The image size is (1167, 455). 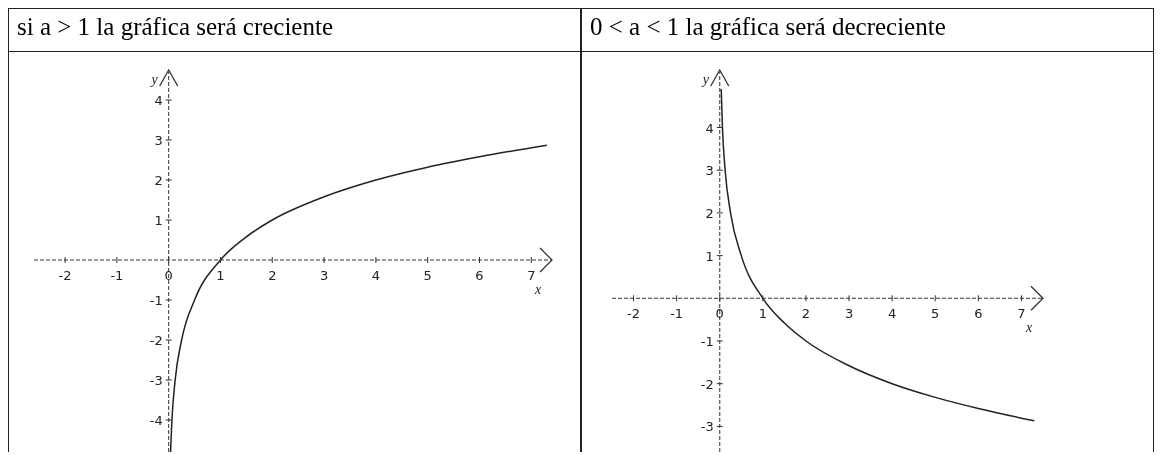 What do you see at coordinates (294, 30) in the screenshot?
I see `chart-title: si a > 1 la gráfica será creciente` at bounding box center [294, 30].